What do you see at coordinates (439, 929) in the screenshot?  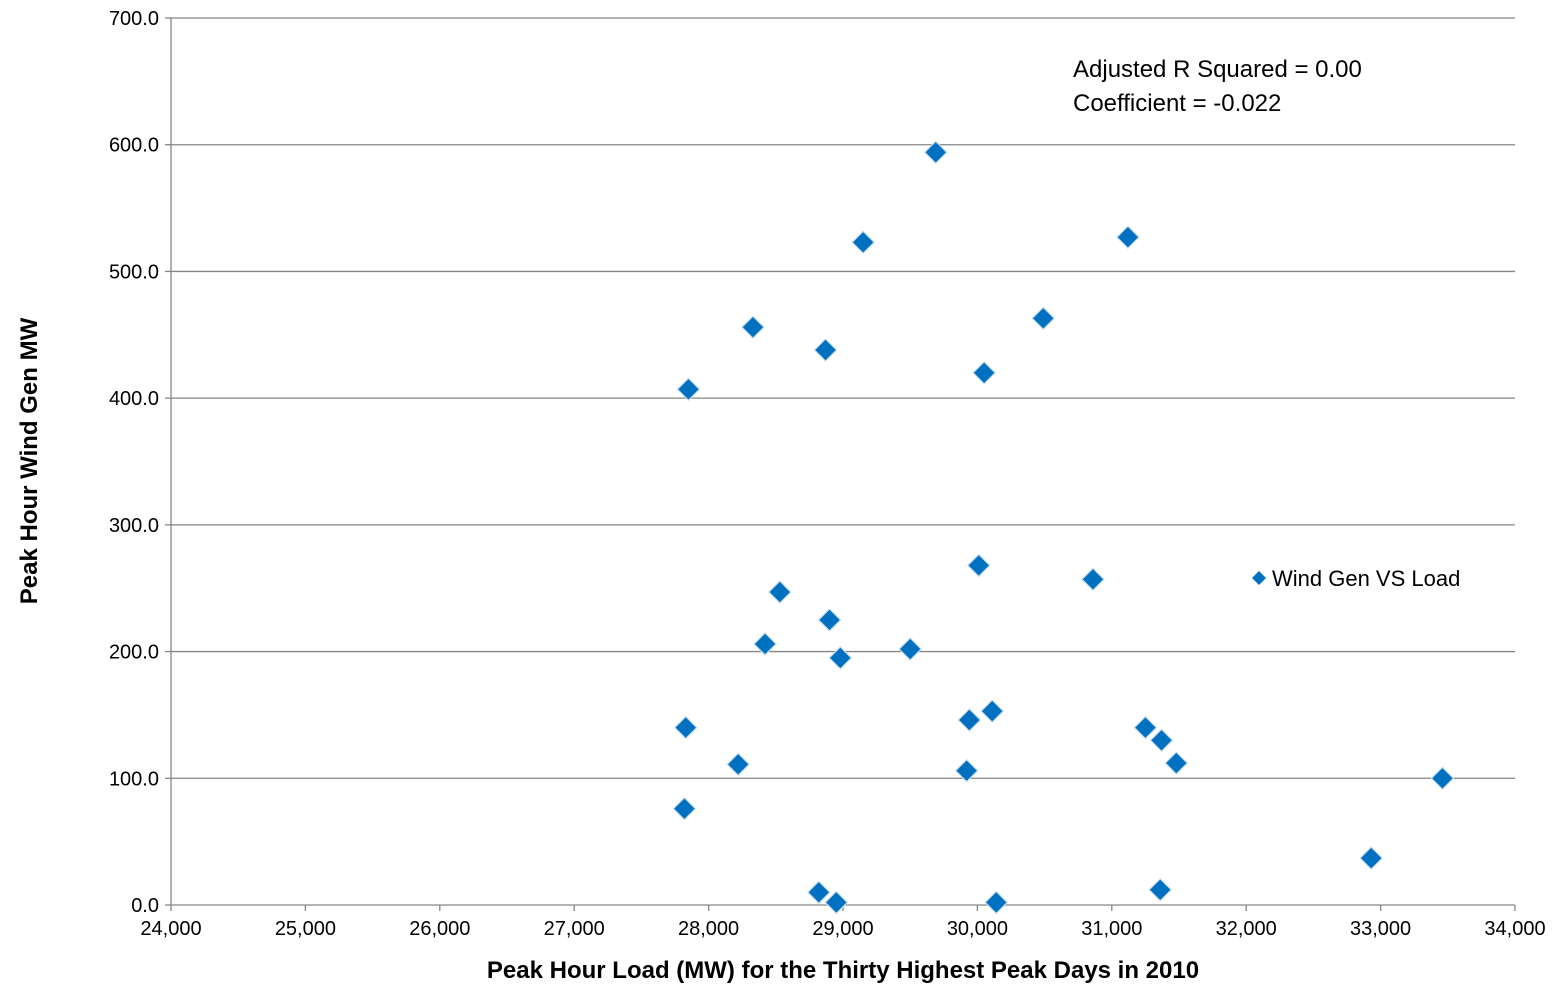 I see `x-tick-label: 26,000` at bounding box center [439, 929].